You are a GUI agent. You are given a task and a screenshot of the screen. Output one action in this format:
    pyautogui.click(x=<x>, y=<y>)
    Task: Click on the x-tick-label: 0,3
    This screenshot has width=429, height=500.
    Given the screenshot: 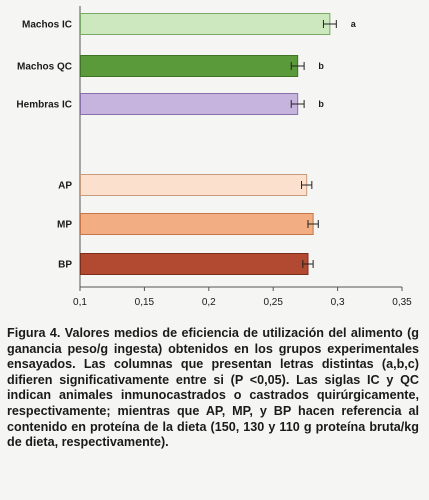 What is the action you would take?
    pyautogui.click(x=338, y=302)
    